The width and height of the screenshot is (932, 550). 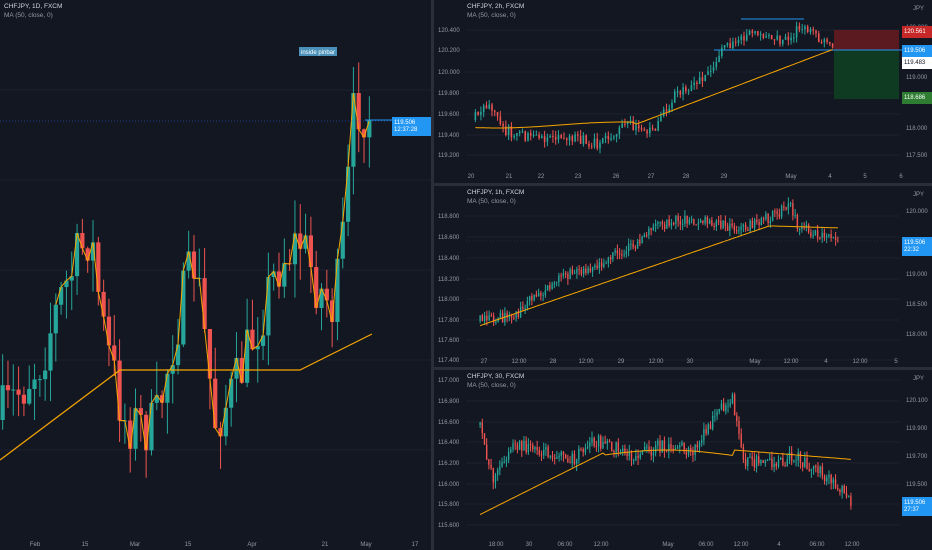 What do you see at coordinates (741, 545) in the screenshot?
I see `m30-x-label: 12:00` at bounding box center [741, 545].